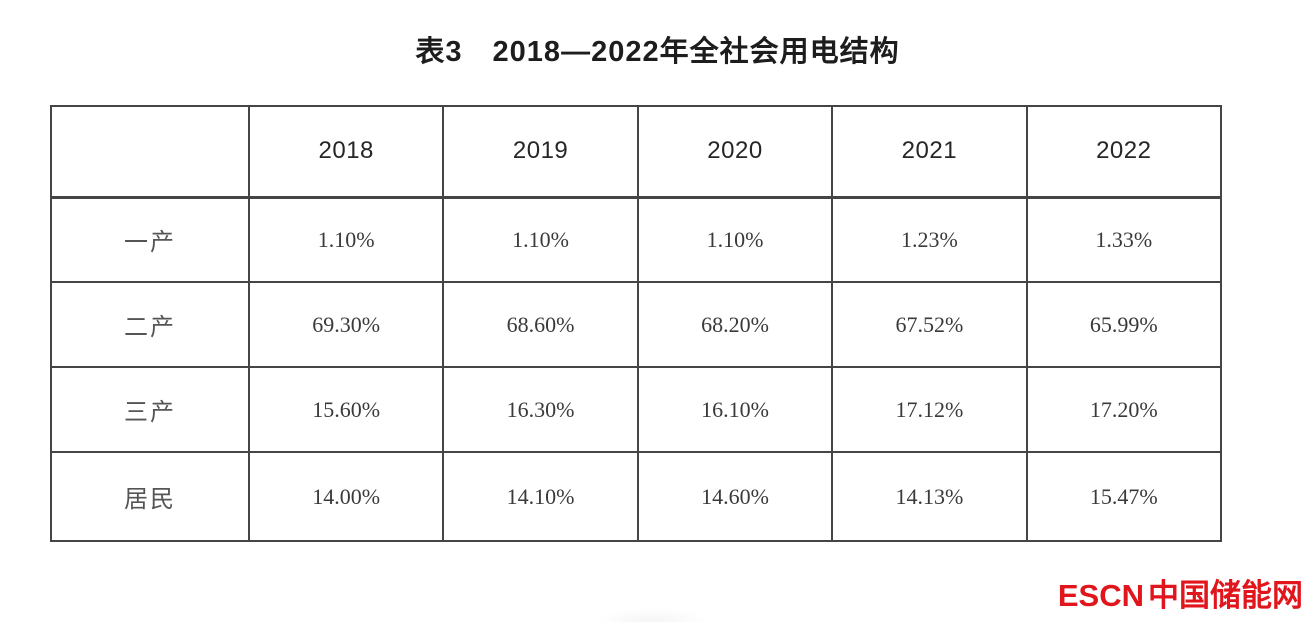  What do you see at coordinates (929, 324) in the screenshot?
I see `cell-secondary-2021: 67.52%` at bounding box center [929, 324].